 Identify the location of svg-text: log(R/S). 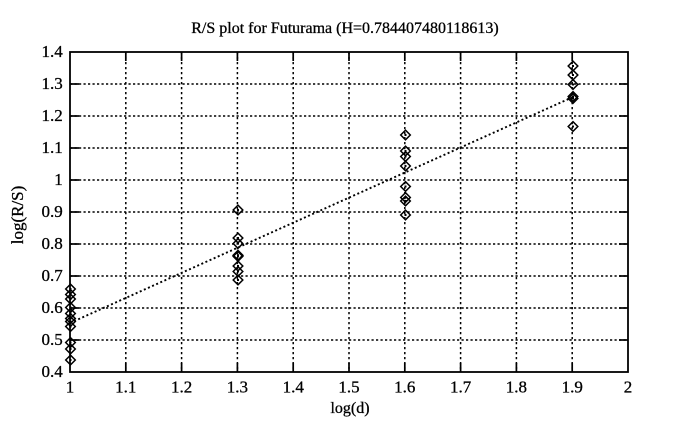
(17, 215).